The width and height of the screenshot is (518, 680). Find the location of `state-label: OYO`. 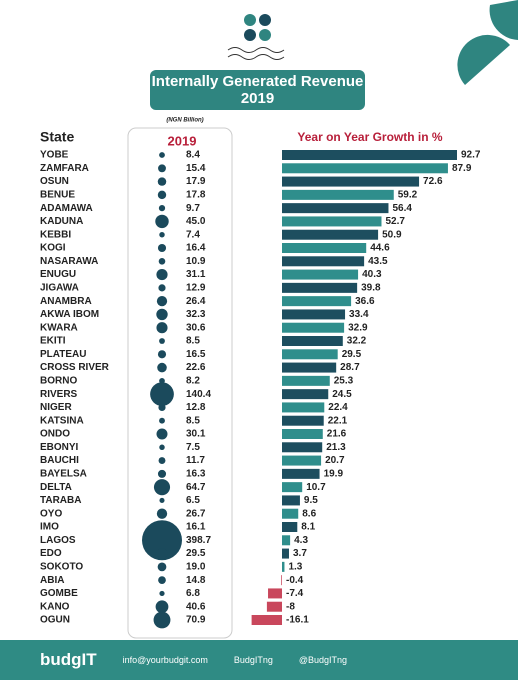

state-label: OYO is located at coordinates (51, 513).